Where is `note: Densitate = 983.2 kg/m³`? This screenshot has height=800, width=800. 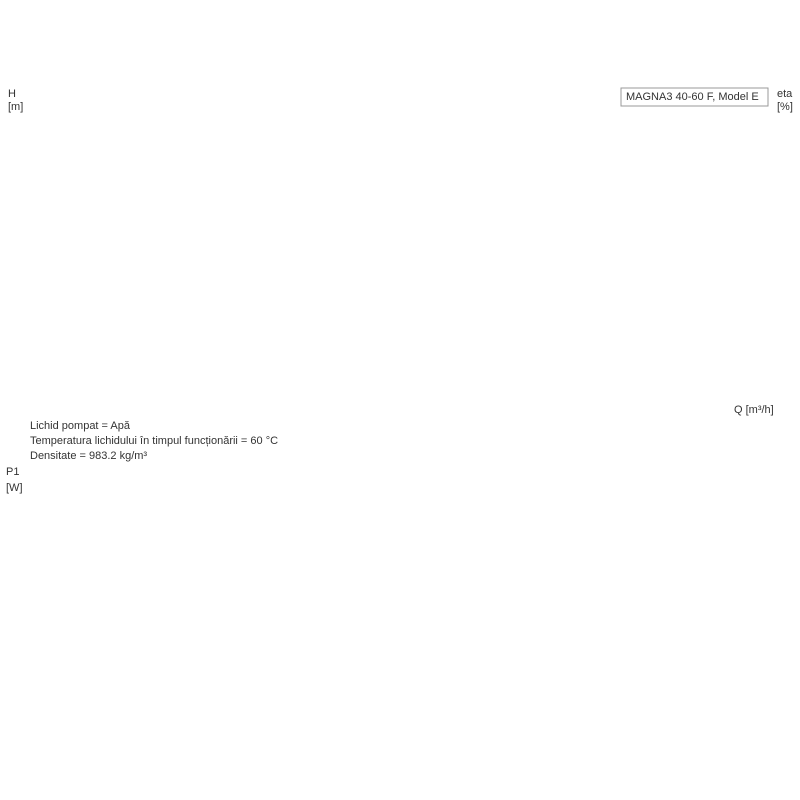
note: Densitate = 983.2 kg/m³ is located at coordinates (88, 456).